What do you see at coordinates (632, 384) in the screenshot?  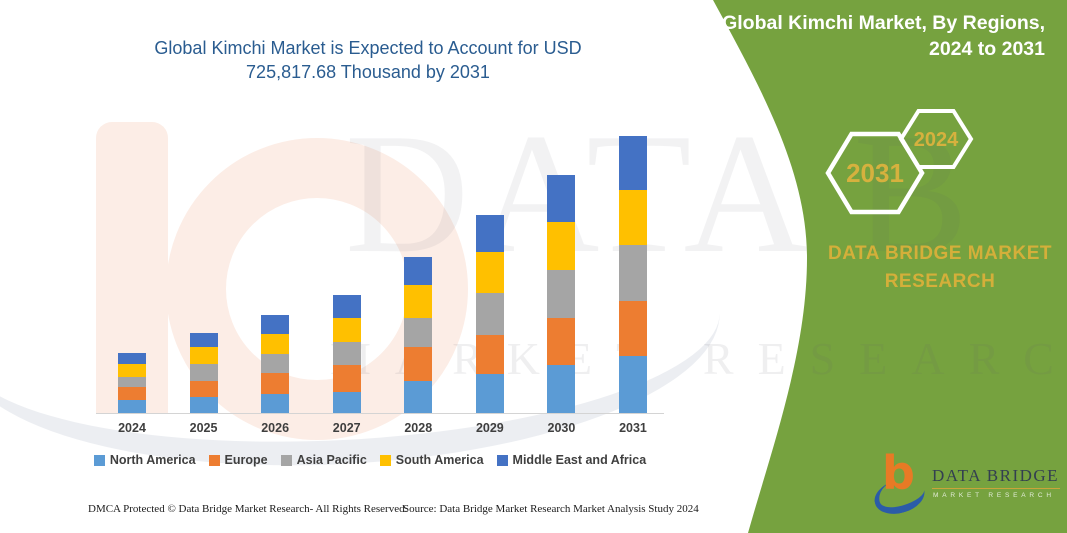 I see `bar-segment-2031-north-america` at bounding box center [632, 384].